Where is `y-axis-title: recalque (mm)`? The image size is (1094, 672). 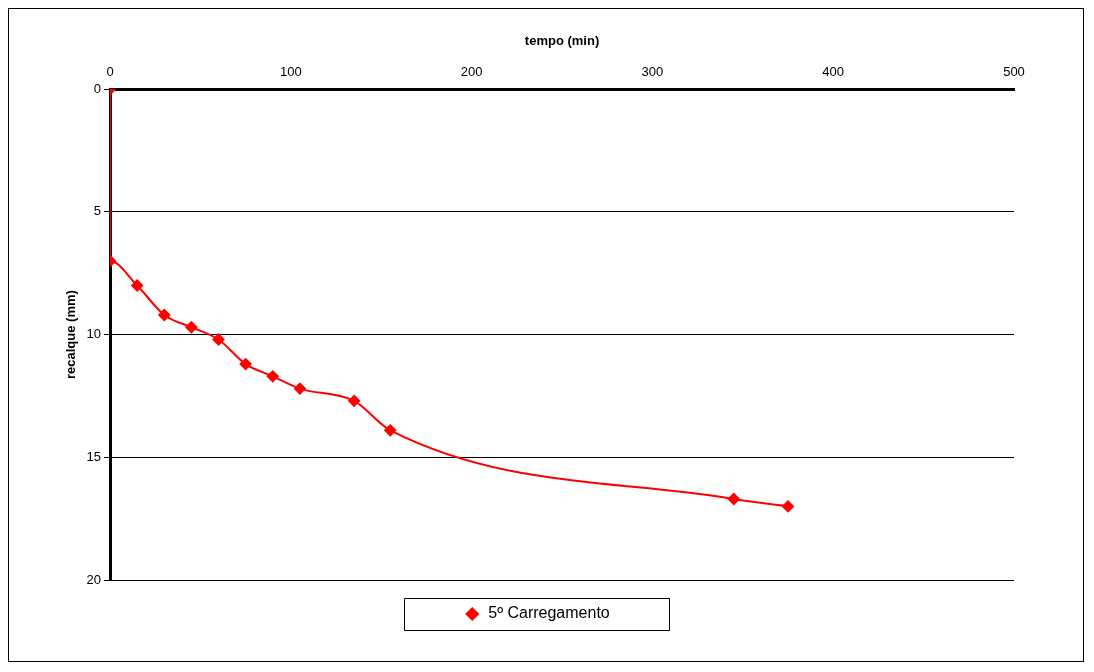 y-axis-title: recalque (mm) is located at coordinates (71, 335).